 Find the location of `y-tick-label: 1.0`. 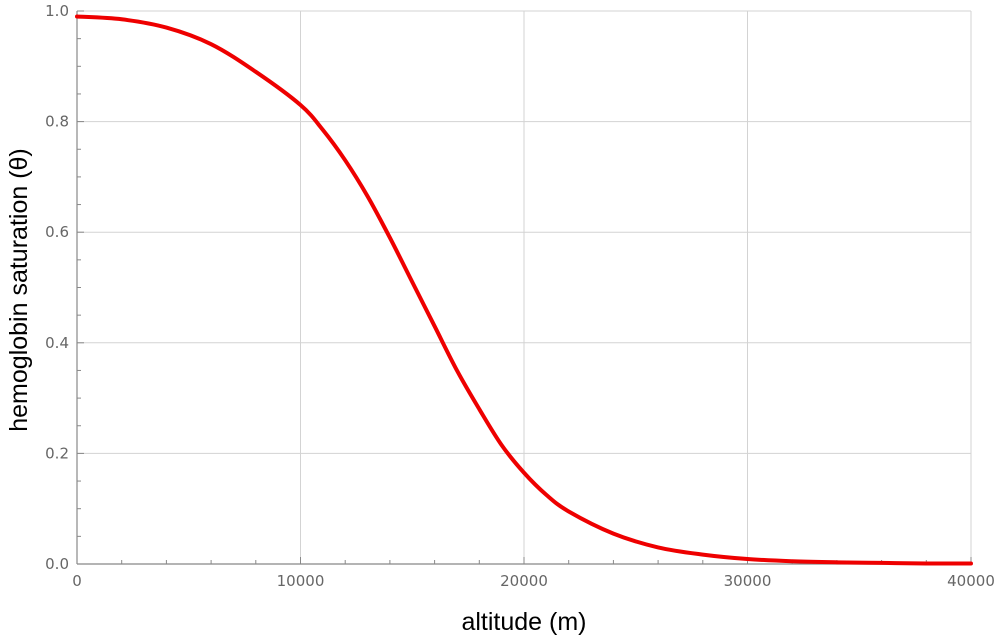

y-tick-label: 1.0 is located at coordinates (57, 11).